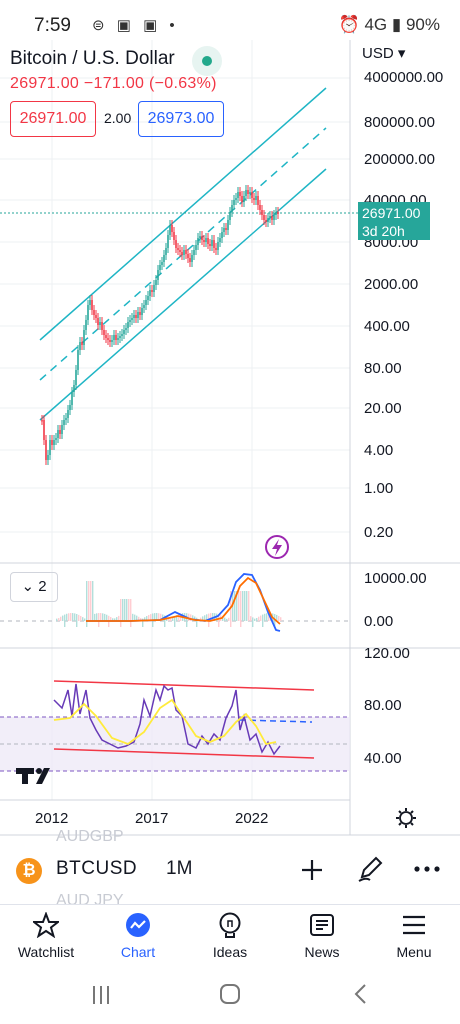 This screenshot has height=1024, width=460. What do you see at coordinates (322, 940) in the screenshot?
I see `tab-news: News` at bounding box center [322, 940].